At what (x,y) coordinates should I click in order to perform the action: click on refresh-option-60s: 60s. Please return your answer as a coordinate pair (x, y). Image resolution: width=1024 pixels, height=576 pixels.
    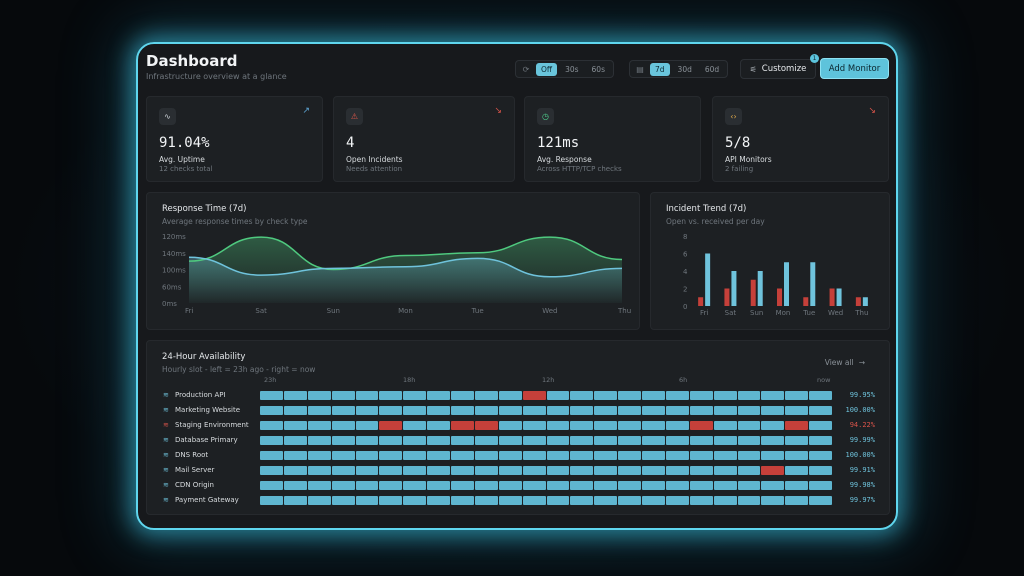
    Looking at the image, I should click on (598, 69).